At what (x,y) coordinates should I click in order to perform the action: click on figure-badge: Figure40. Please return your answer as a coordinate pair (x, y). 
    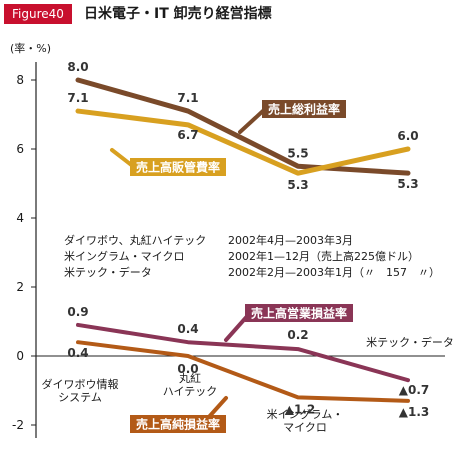
    Looking at the image, I should click on (38, 14).